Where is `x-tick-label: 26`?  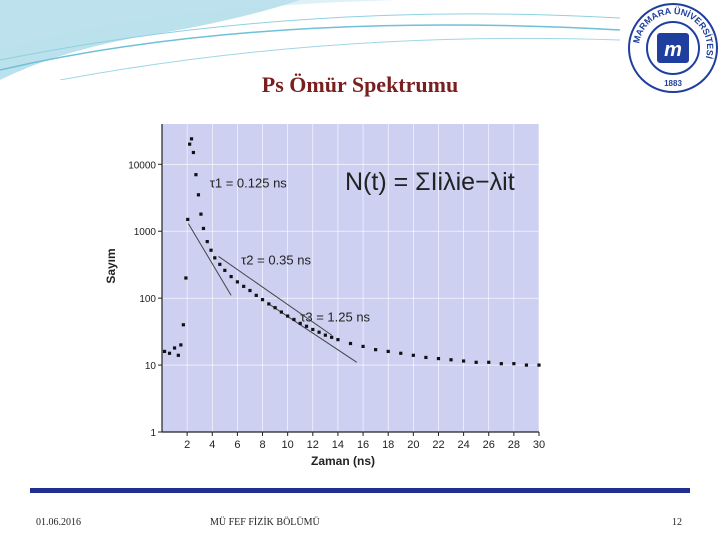 x-tick-label: 26 is located at coordinates (489, 445).